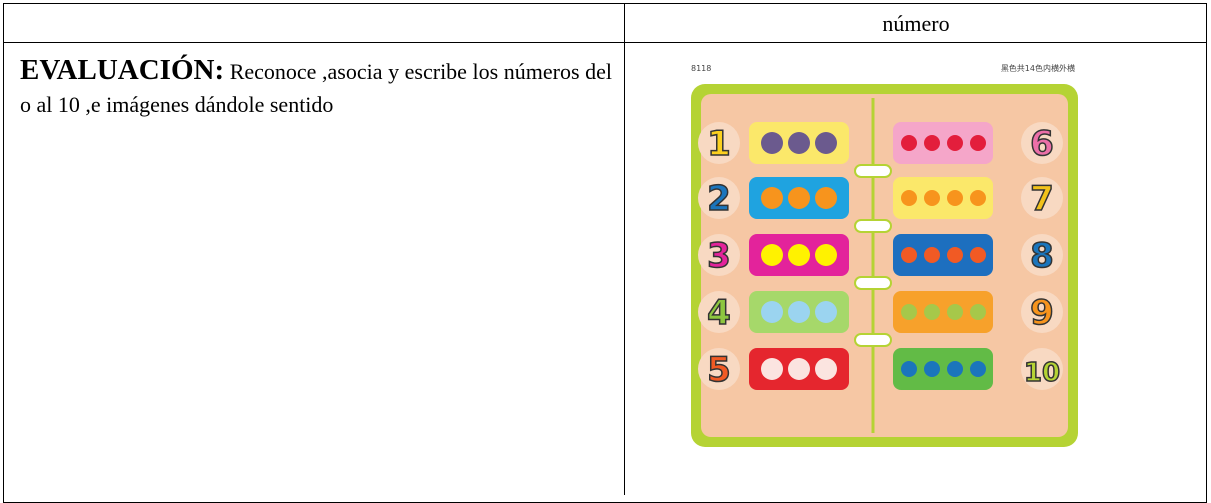 The width and height of the screenshot is (1211, 503). What do you see at coordinates (605, 42) in the screenshot?
I see `row-divider` at bounding box center [605, 42].